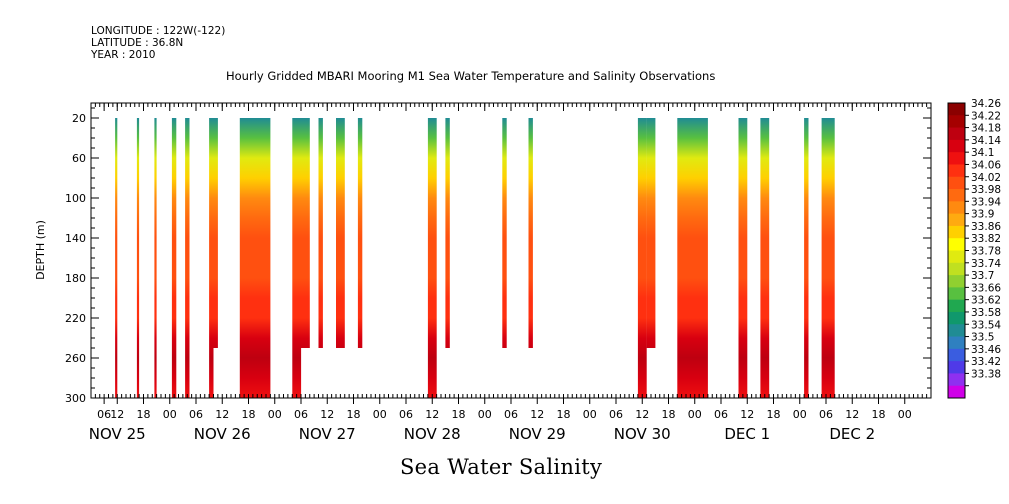 The width and height of the screenshot is (1009, 504). What do you see at coordinates (986, 104) in the screenshot?
I see `colorbar-label: 34.26` at bounding box center [986, 104].